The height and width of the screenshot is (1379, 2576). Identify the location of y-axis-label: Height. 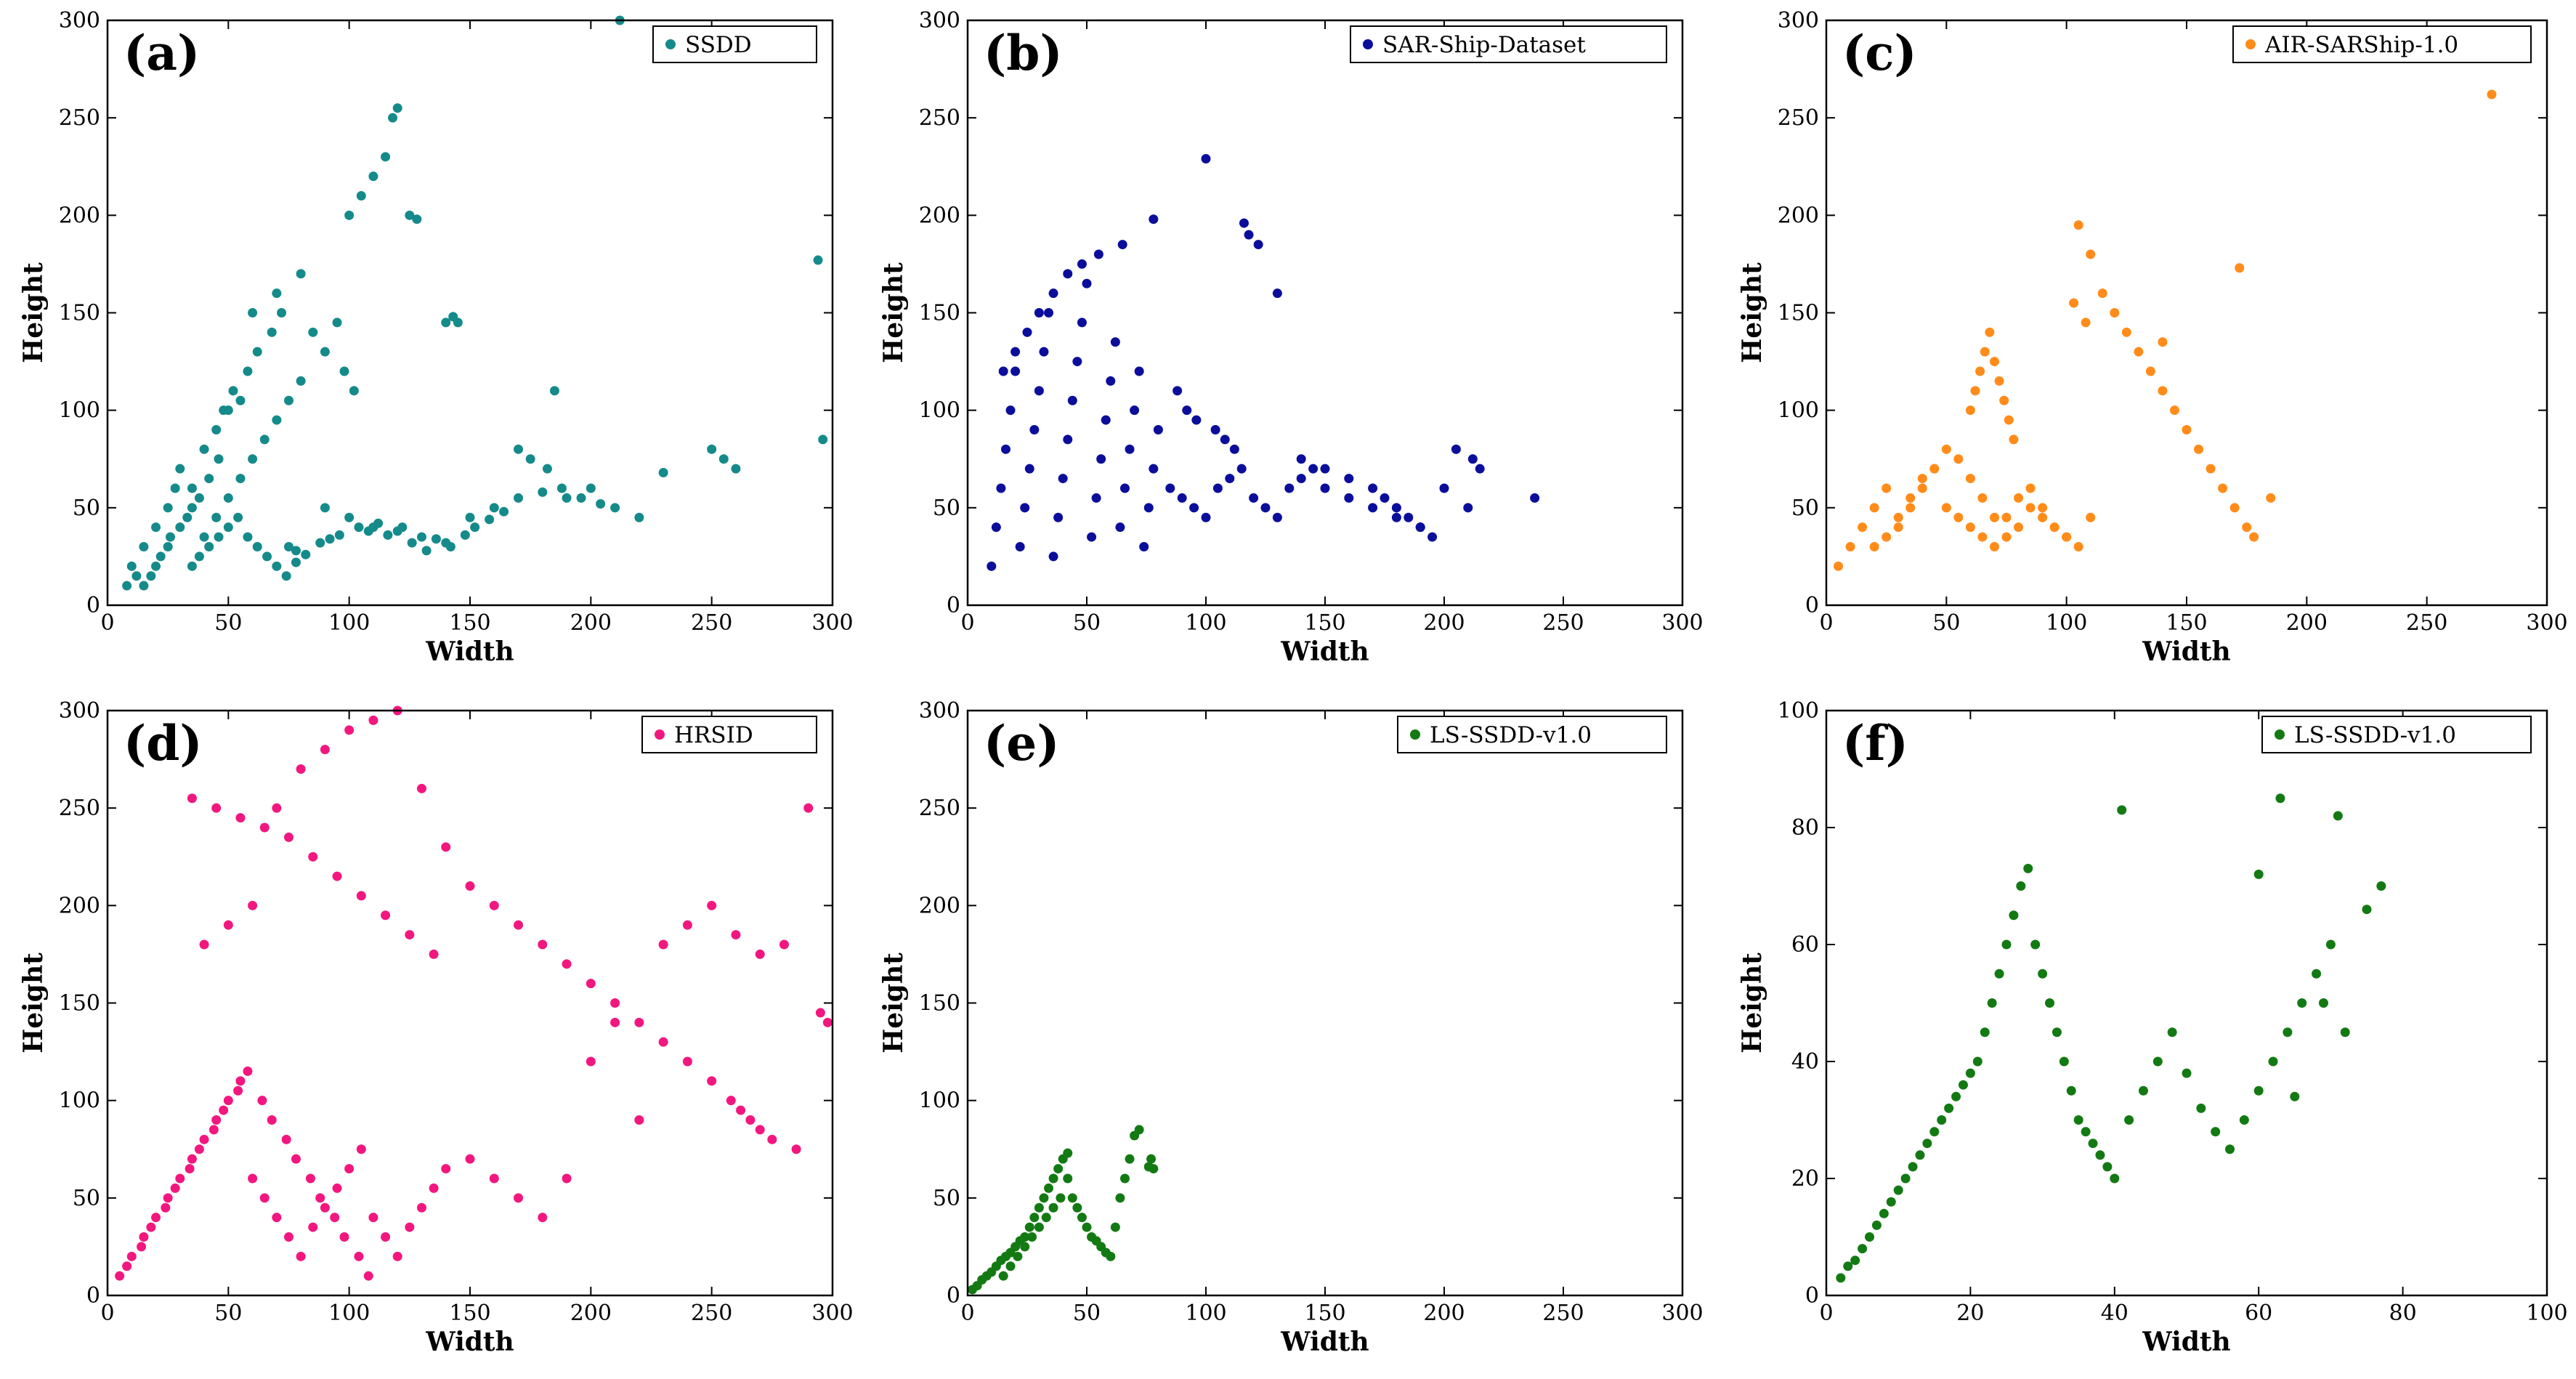
(1752, 312).